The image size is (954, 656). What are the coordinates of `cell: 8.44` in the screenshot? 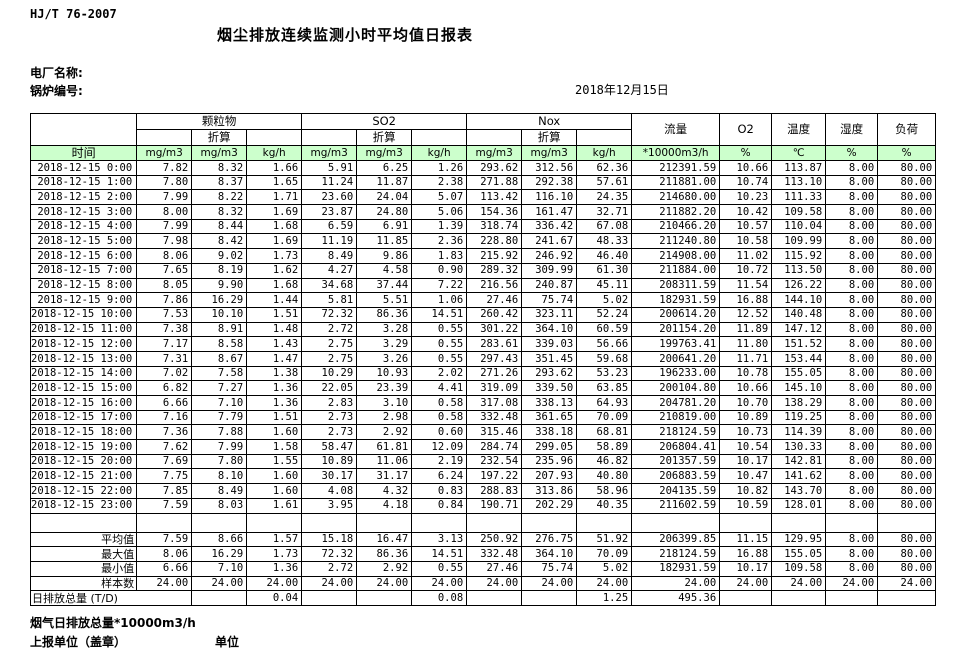 It's located at (219, 226).